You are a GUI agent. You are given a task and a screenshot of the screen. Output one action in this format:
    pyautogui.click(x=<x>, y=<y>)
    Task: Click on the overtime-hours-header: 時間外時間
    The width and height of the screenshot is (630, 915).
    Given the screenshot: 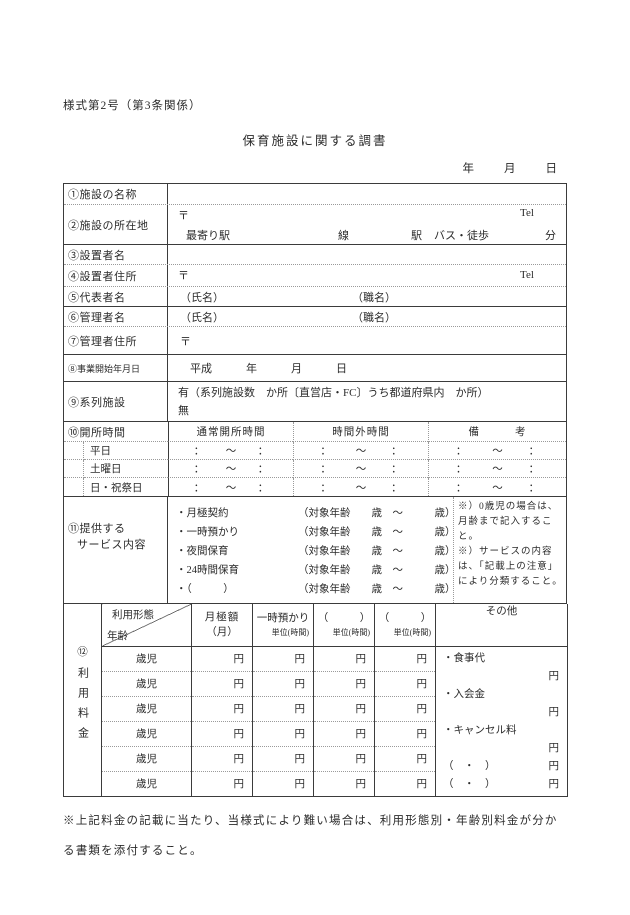 What is the action you would take?
    pyautogui.click(x=360, y=432)
    